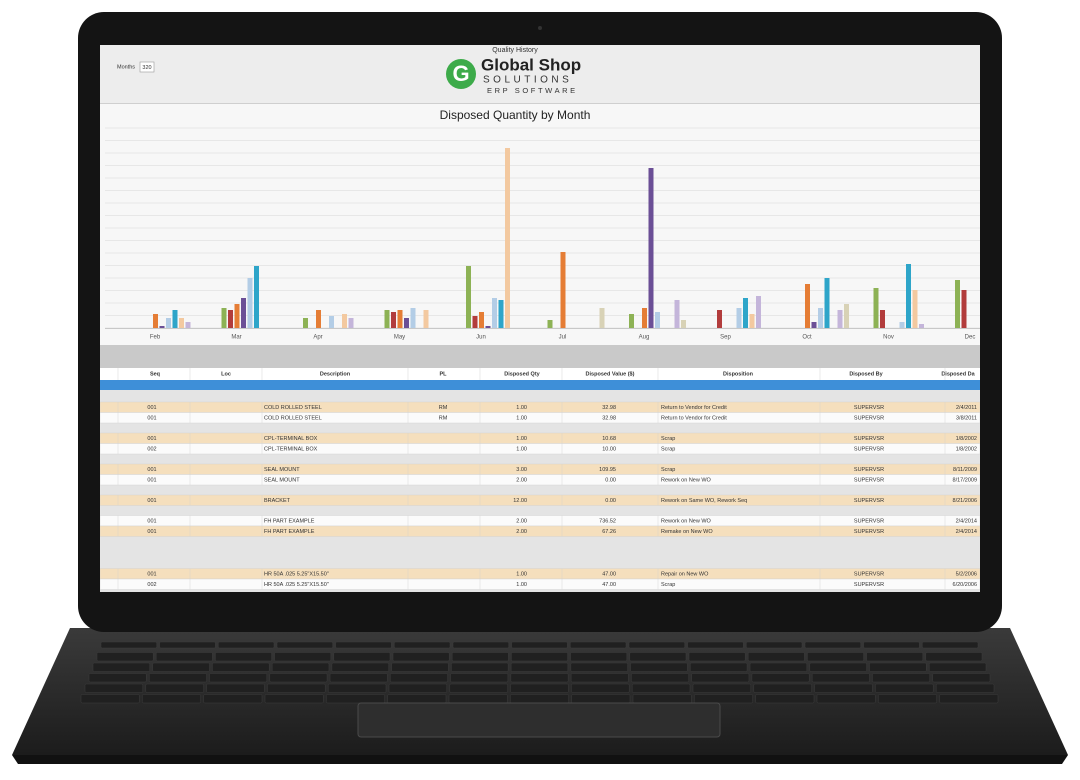  Describe the element at coordinates (958, 374) in the screenshot. I see `column-header: Disposed Da` at that location.